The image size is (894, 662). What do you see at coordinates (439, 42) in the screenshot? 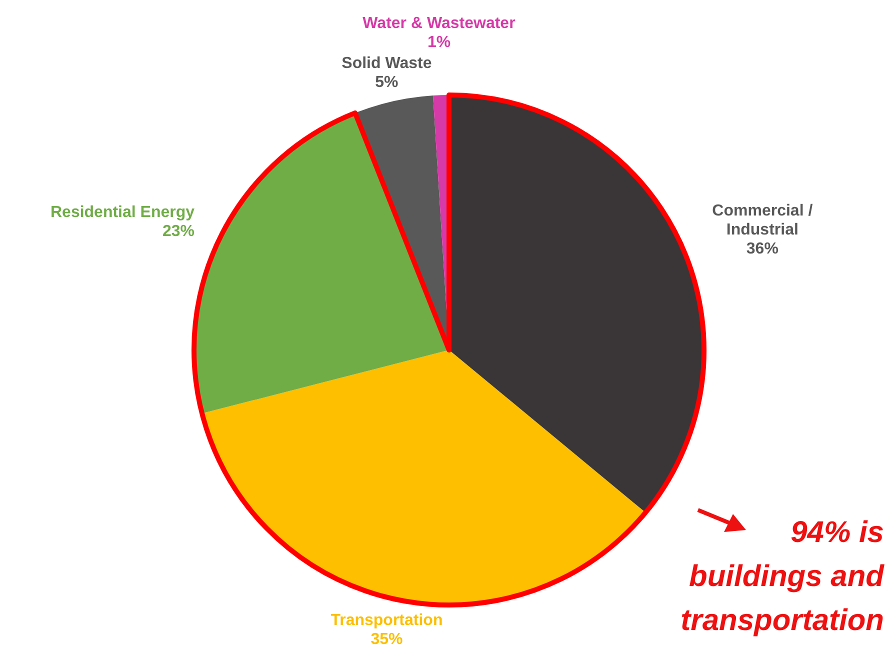
I see `data-label: 1%` at bounding box center [439, 42].